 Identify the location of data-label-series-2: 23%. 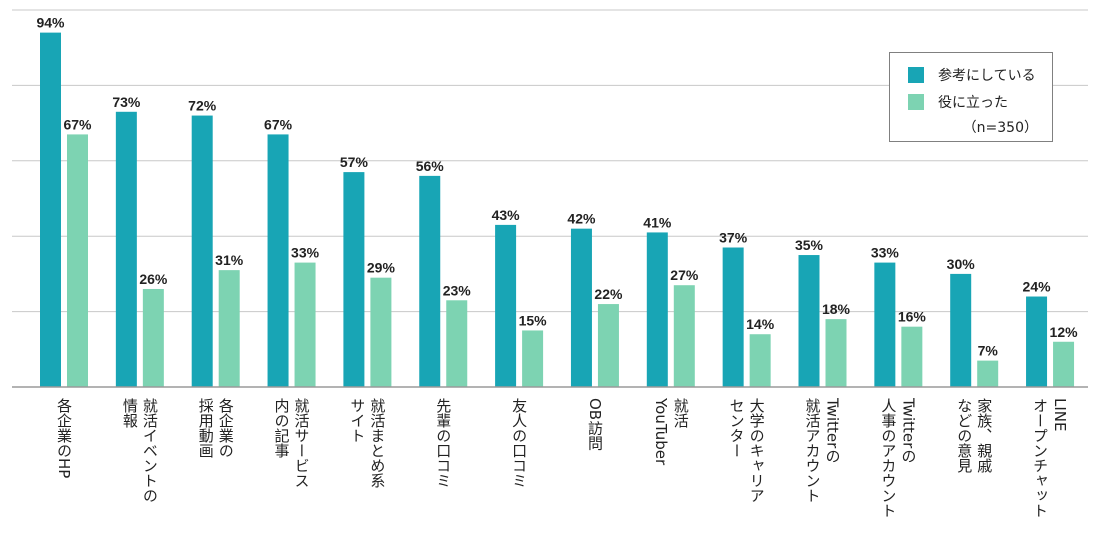
(457, 290).